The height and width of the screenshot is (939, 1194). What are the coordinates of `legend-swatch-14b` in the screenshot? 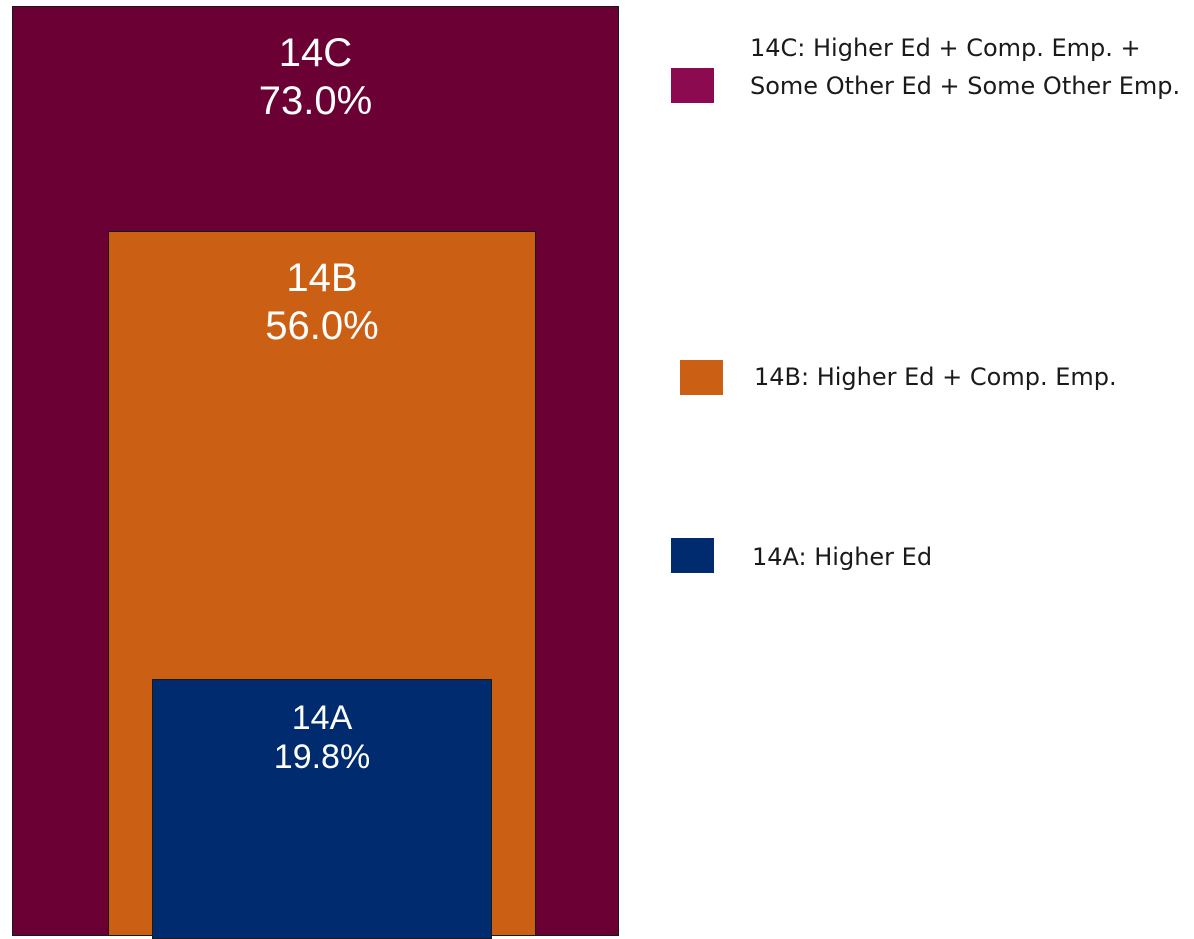 It's located at (701, 377).